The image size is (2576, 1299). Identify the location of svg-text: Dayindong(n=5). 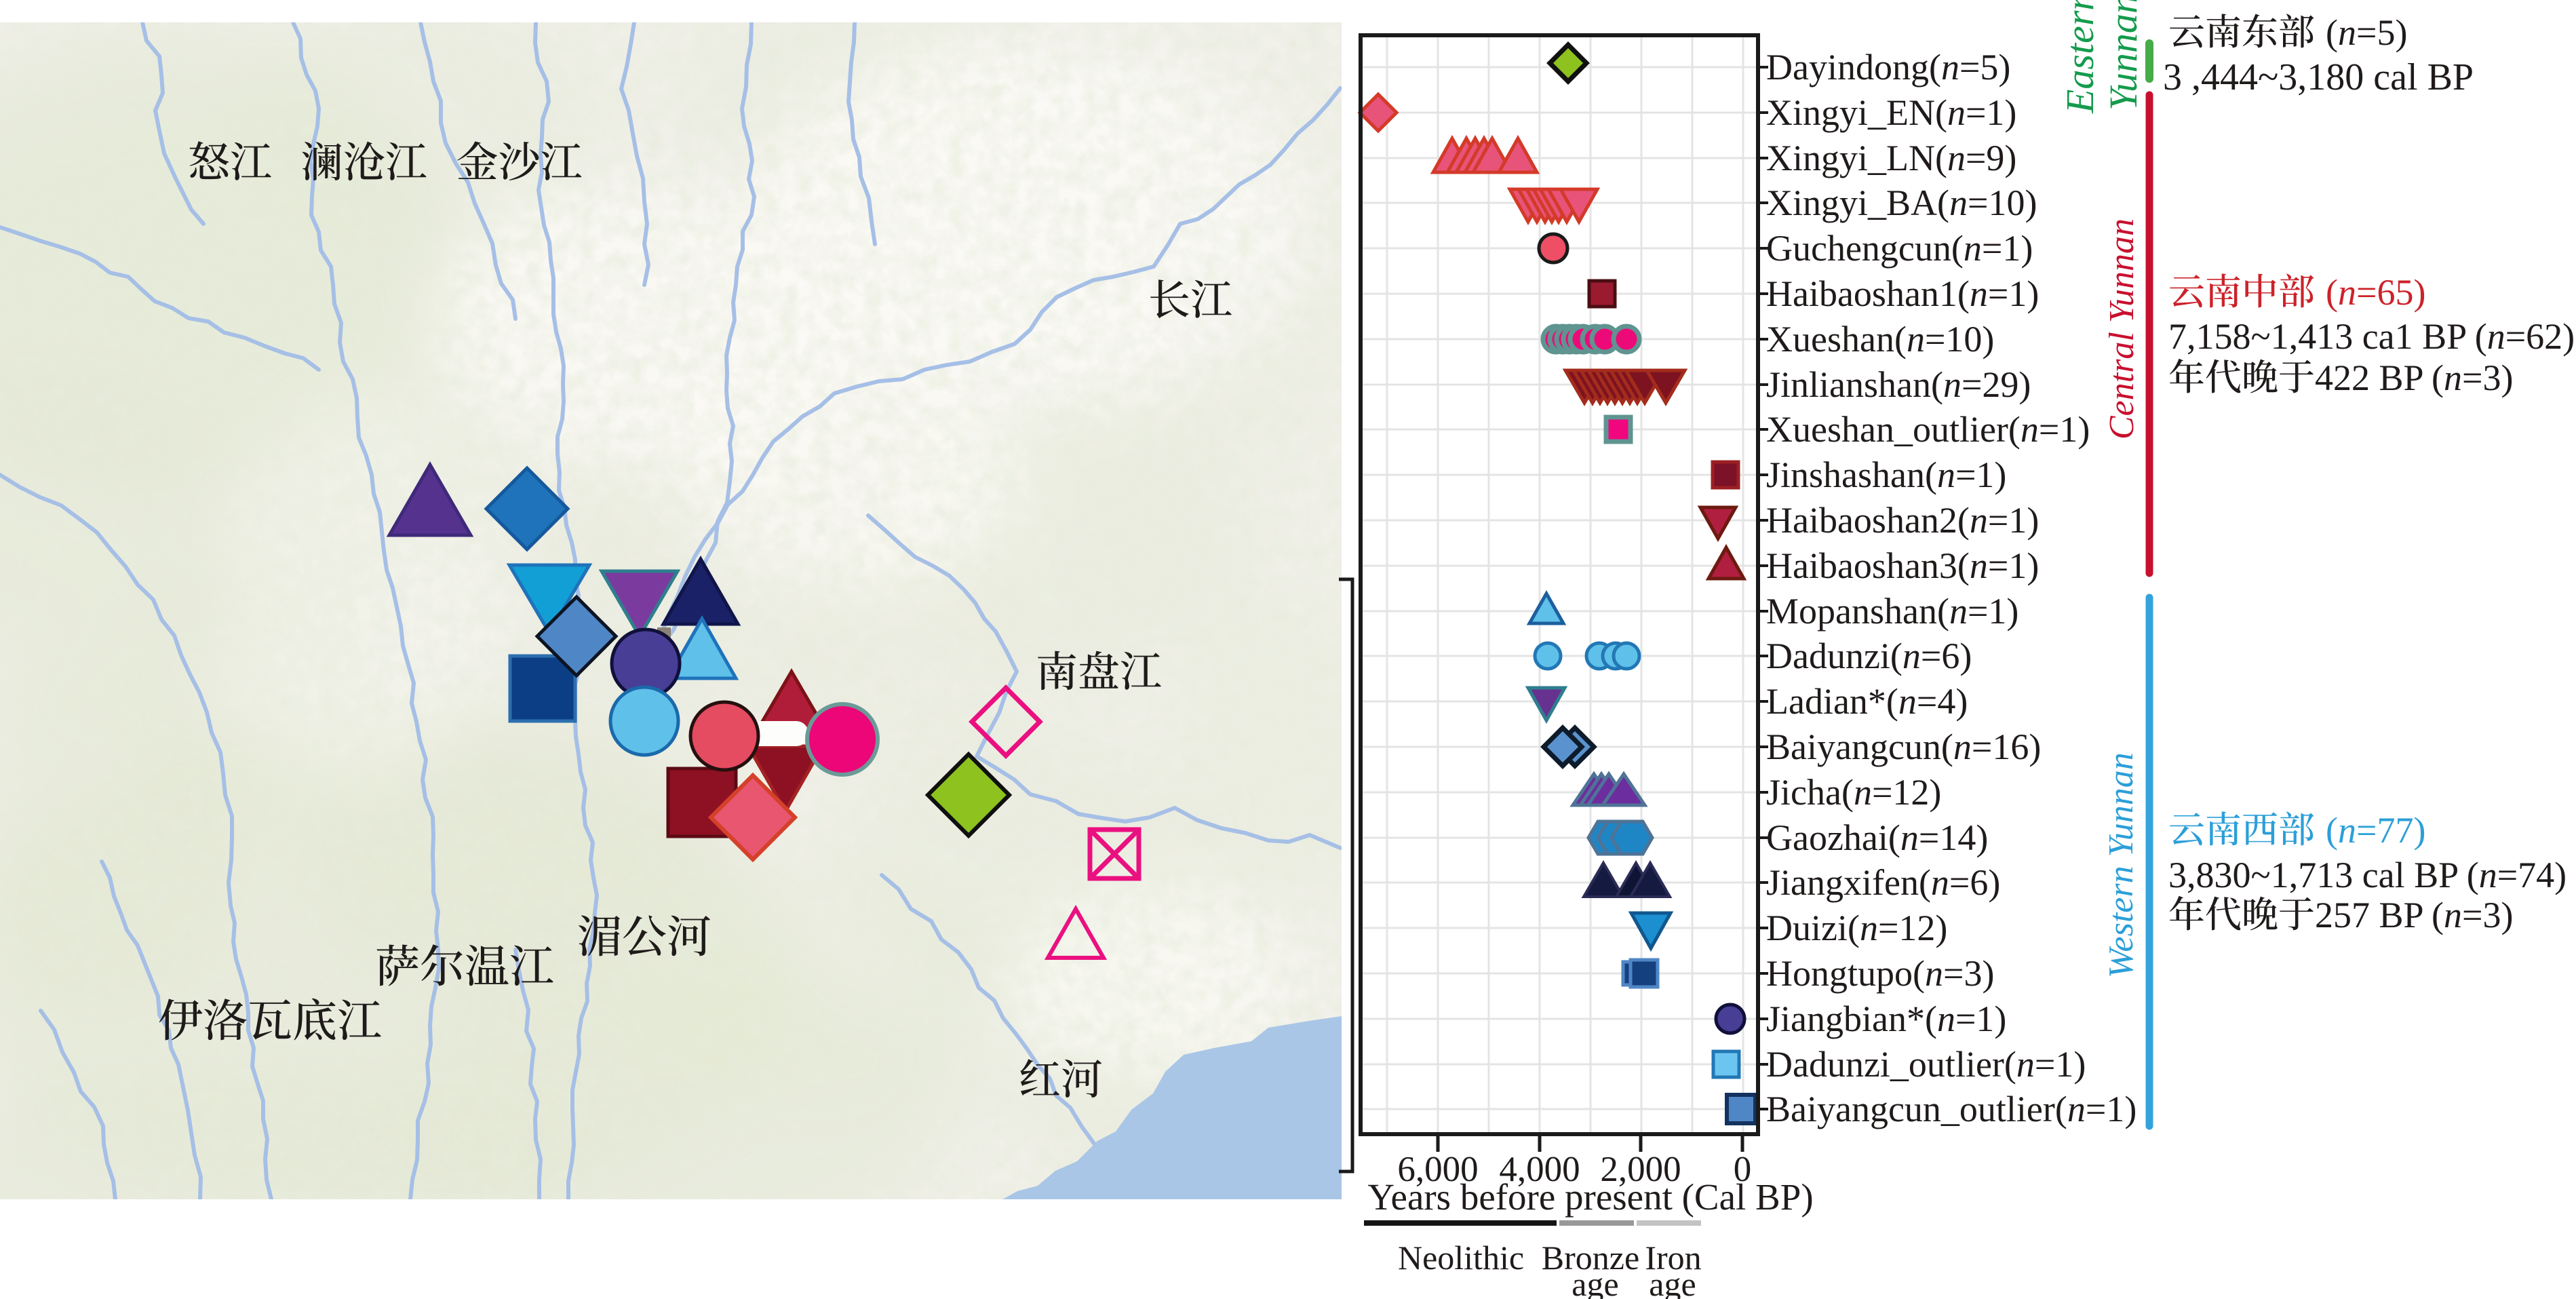
(1888, 68).